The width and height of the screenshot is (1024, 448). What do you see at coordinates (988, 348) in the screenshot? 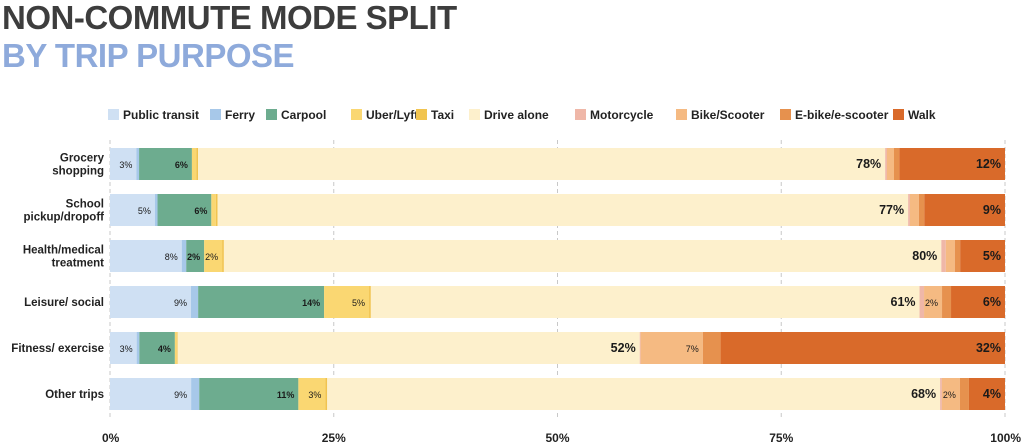
I see `data-label: 32%` at bounding box center [988, 348].